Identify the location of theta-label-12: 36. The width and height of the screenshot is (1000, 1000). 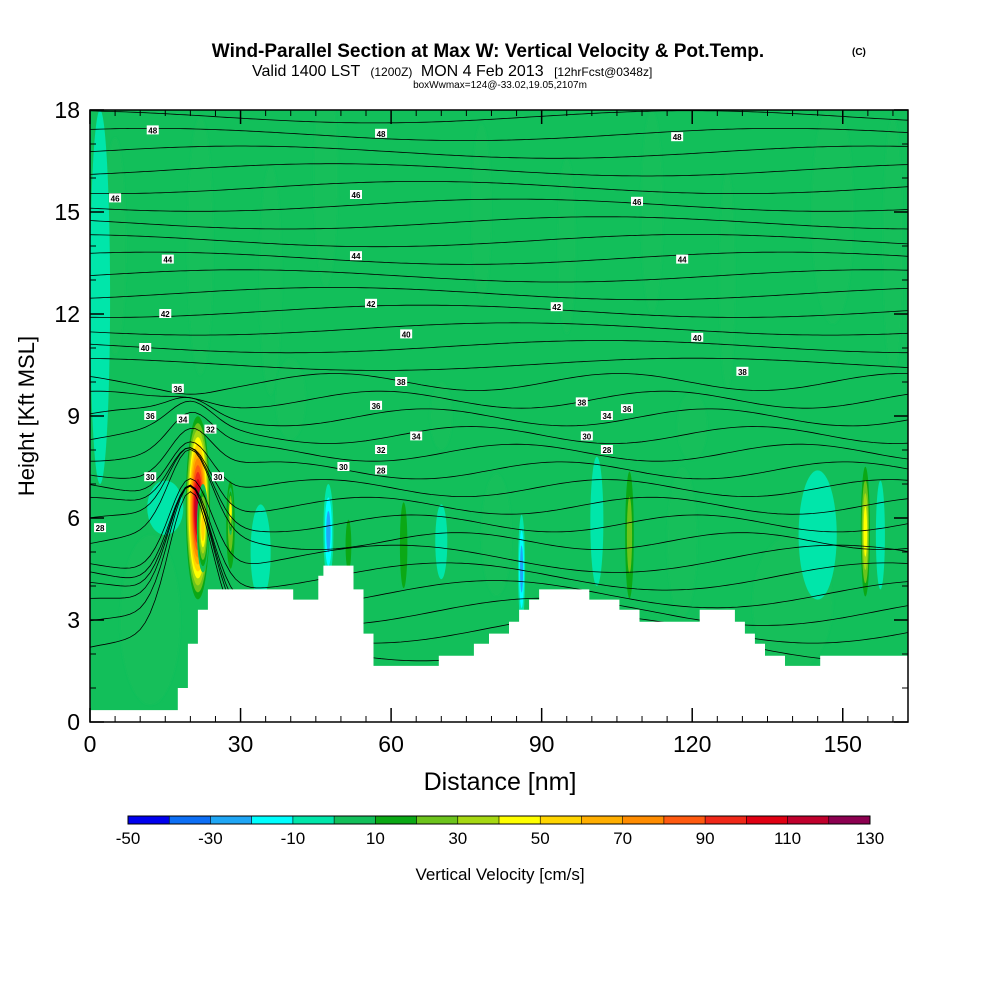
(150, 416).